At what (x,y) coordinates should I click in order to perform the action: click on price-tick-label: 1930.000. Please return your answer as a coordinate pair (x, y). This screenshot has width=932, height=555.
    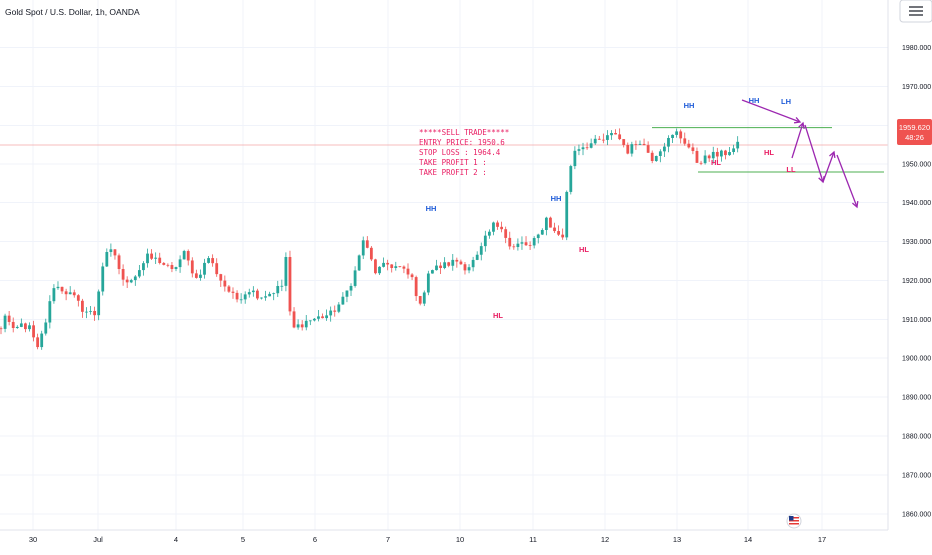
    Looking at the image, I should click on (916, 242).